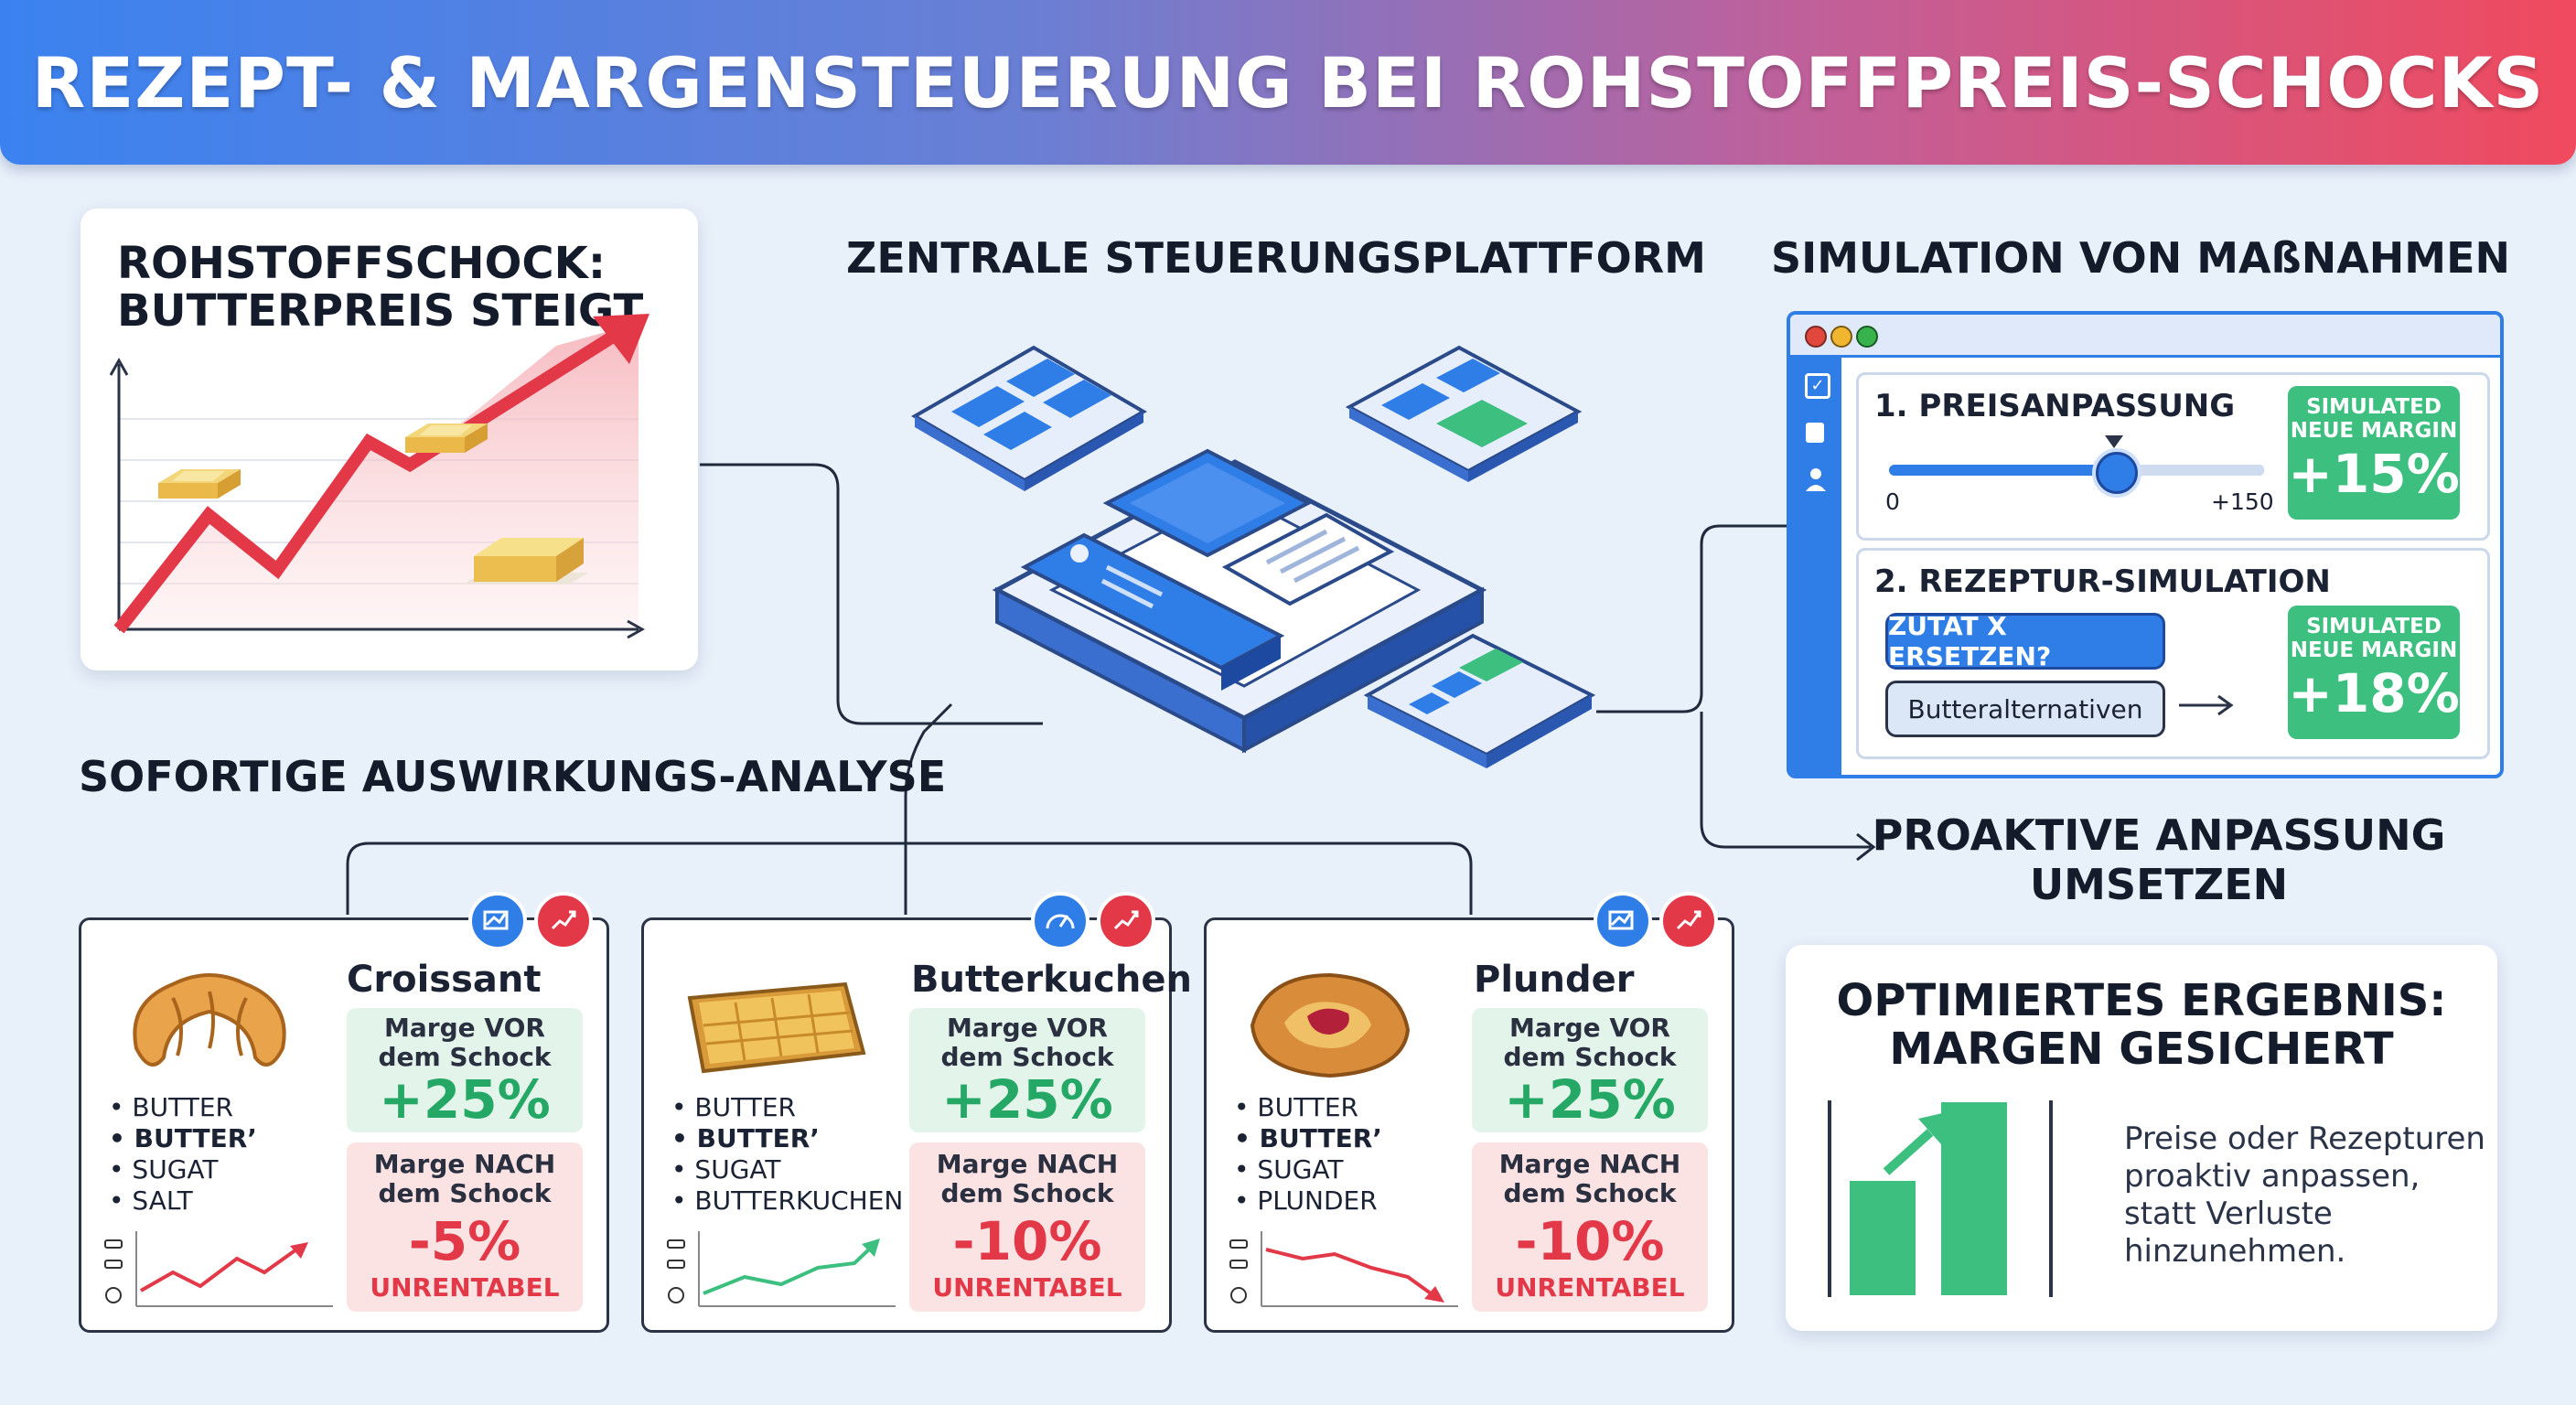 This screenshot has height=1405, width=2576. Describe the element at coordinates (2374, 474) in the screenshot. I see `price-margin-value: +15%` at that location.